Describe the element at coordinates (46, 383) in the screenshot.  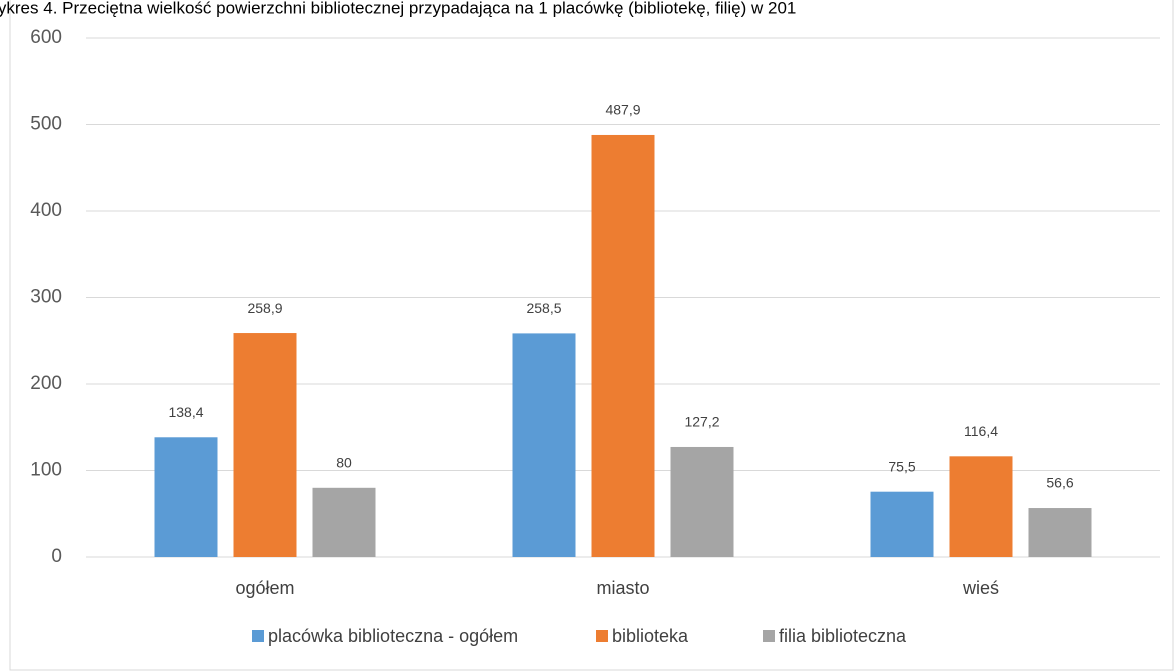
I see `y-tick-label: 200` at that location.